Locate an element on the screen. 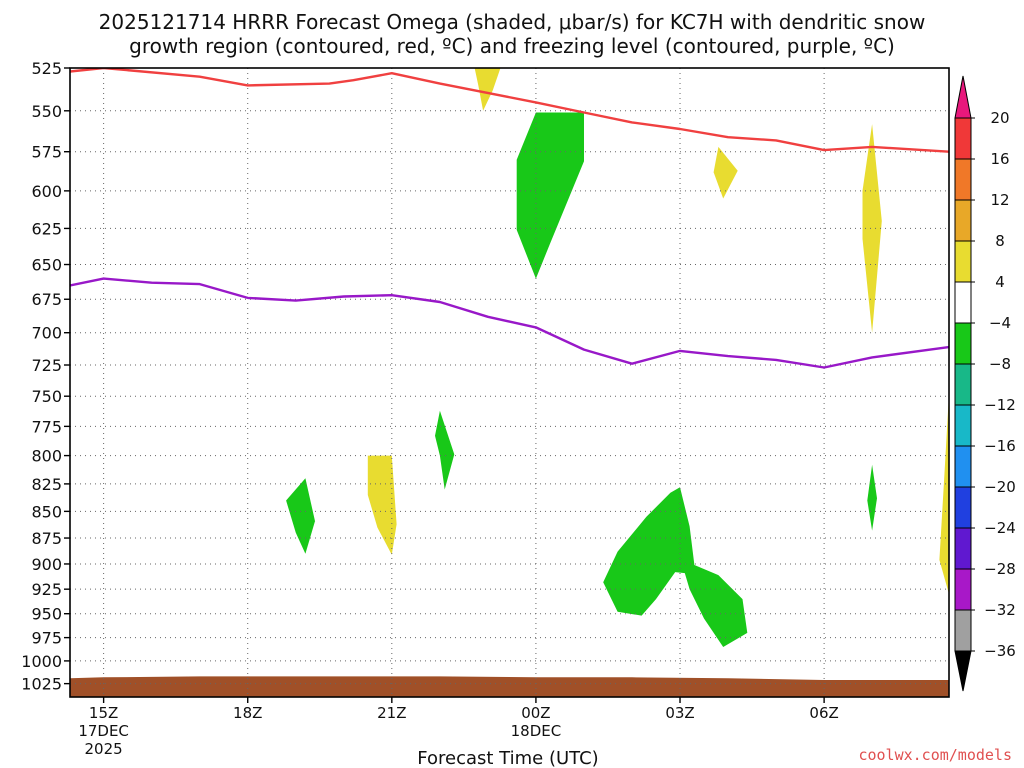  y-tick-label-1000: 1000 is located at coordinates (41, 661).